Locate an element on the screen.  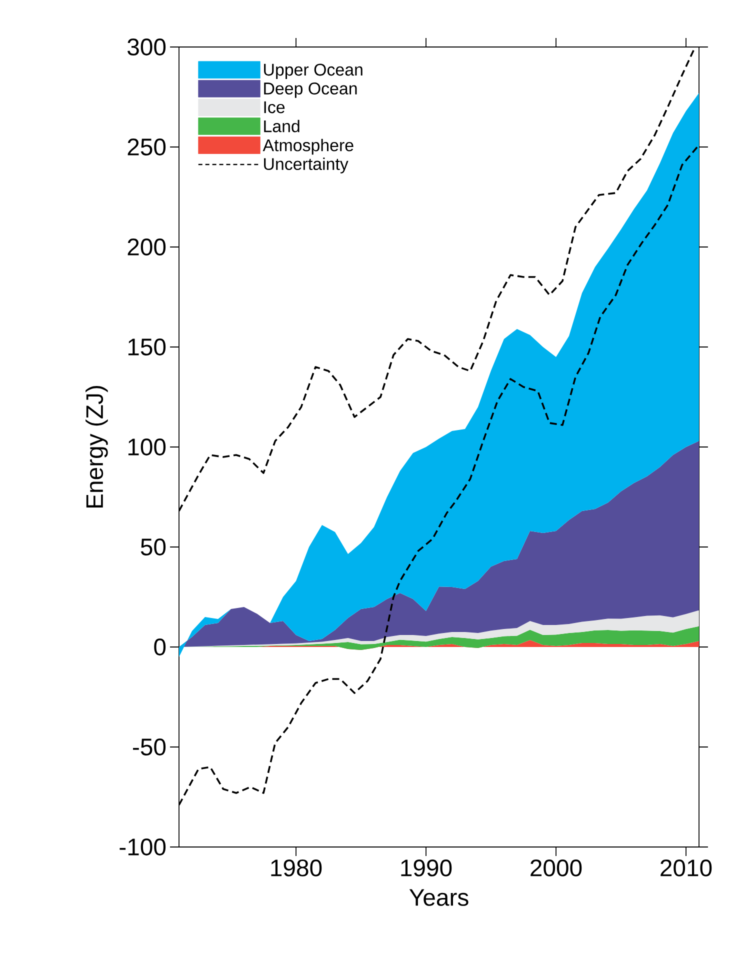
y-tick-label: -100 is located at coordinates (143, 847).